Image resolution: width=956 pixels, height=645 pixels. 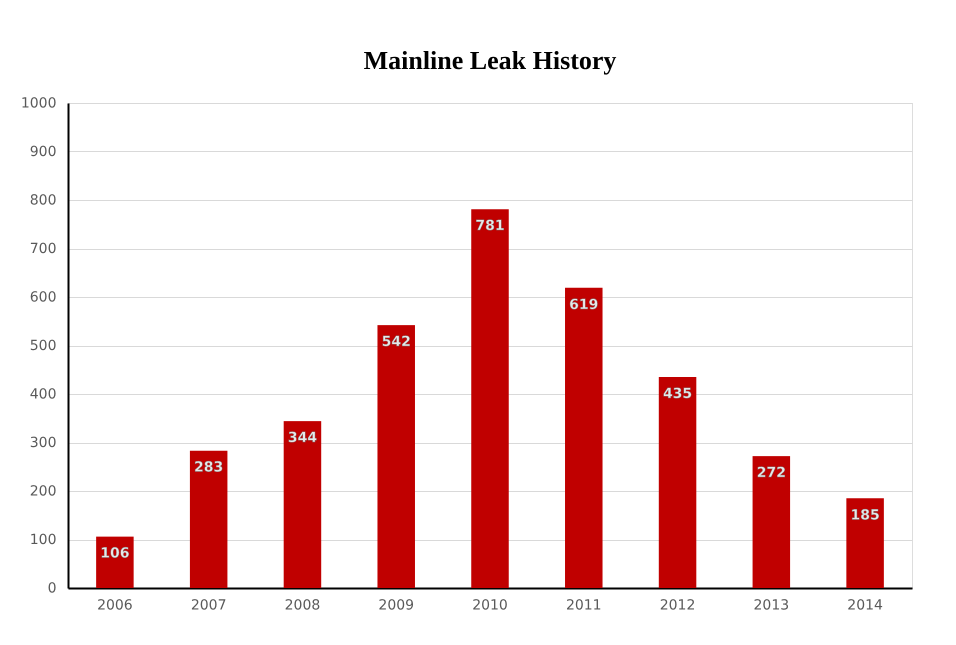 I want to click on y-tick-label: 1000, so click(x=38, y=104).